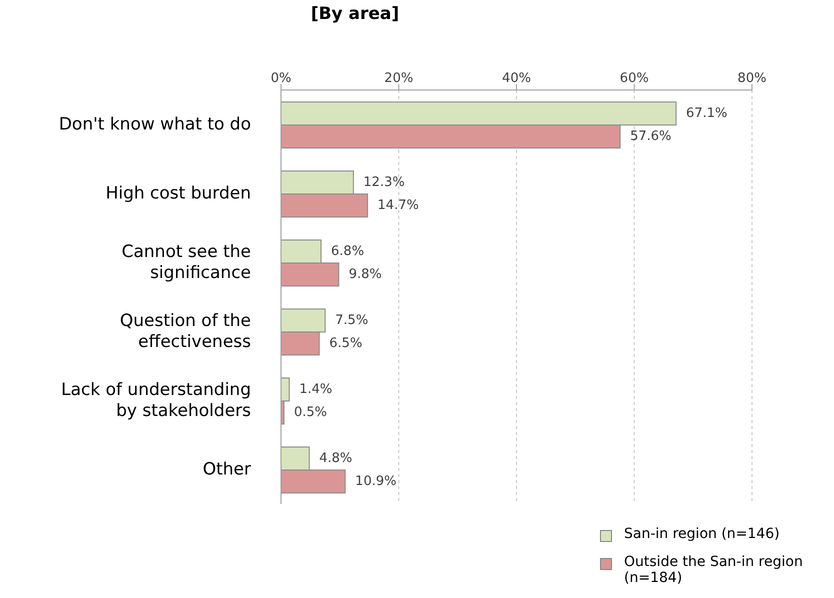 Image resolution: width=834 pixels, height=598 pixels. What do you see at coordinates (310, 412) in the screenshot?
I see `data-label: 0.5%` at bounding box center [310, 412].